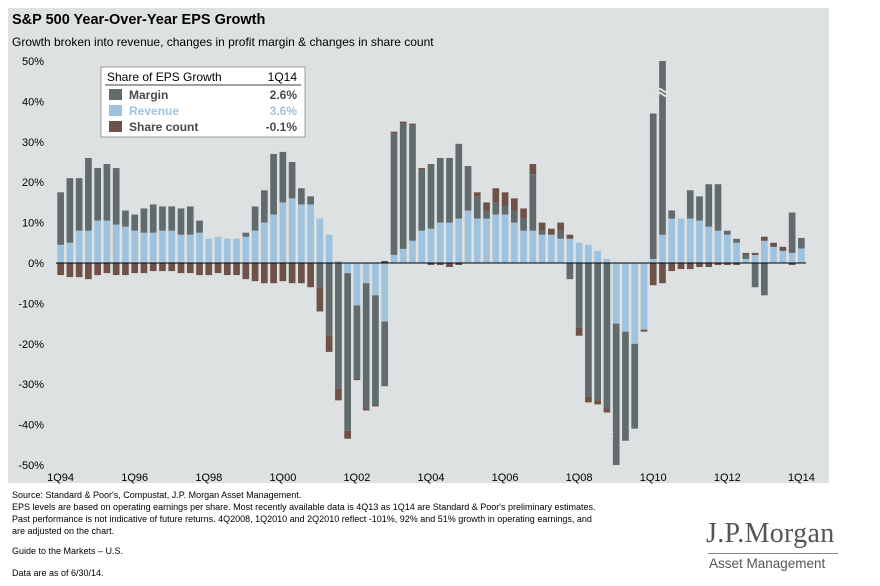  Describe the element at coordinates (588, 330) in the screenshot. I see `bar-margin-2Q08` at that location.